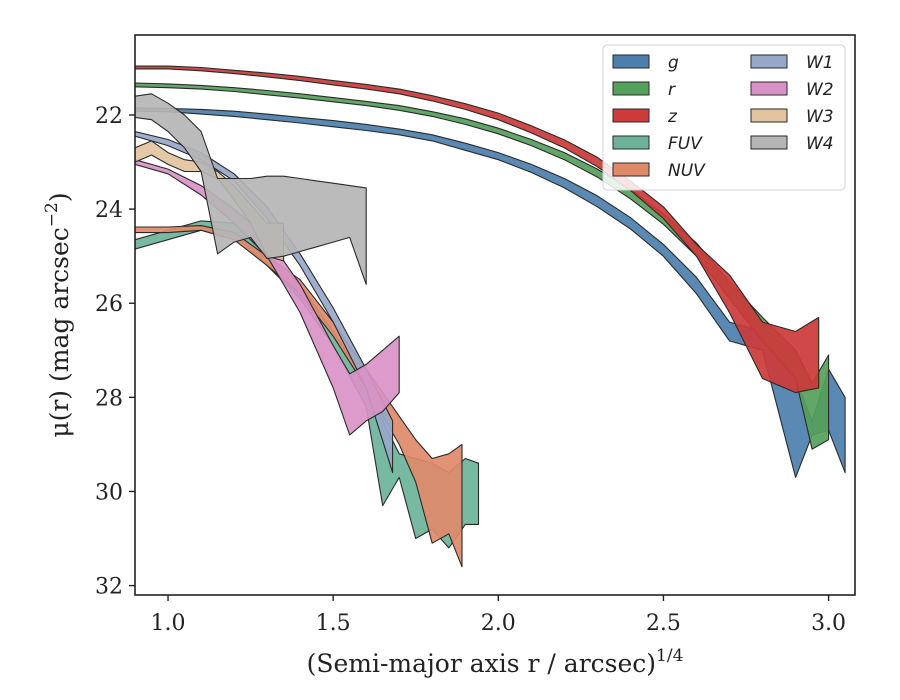 The image size is (900, 700). I want to click on x-axis-label-main: (Semi-major axis r / arcsec), so click(481, 663).